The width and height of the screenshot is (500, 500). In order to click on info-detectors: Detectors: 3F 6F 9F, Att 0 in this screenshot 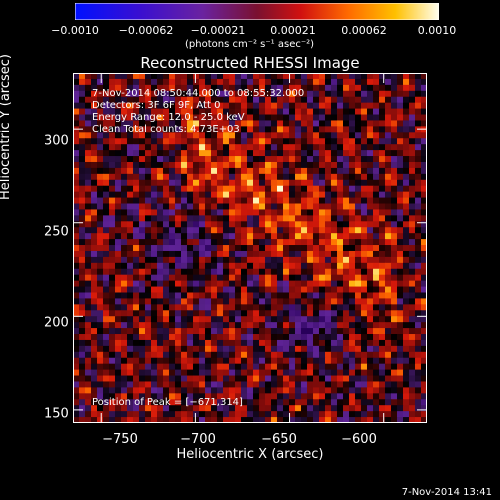, I will do `click(156, 105)`.